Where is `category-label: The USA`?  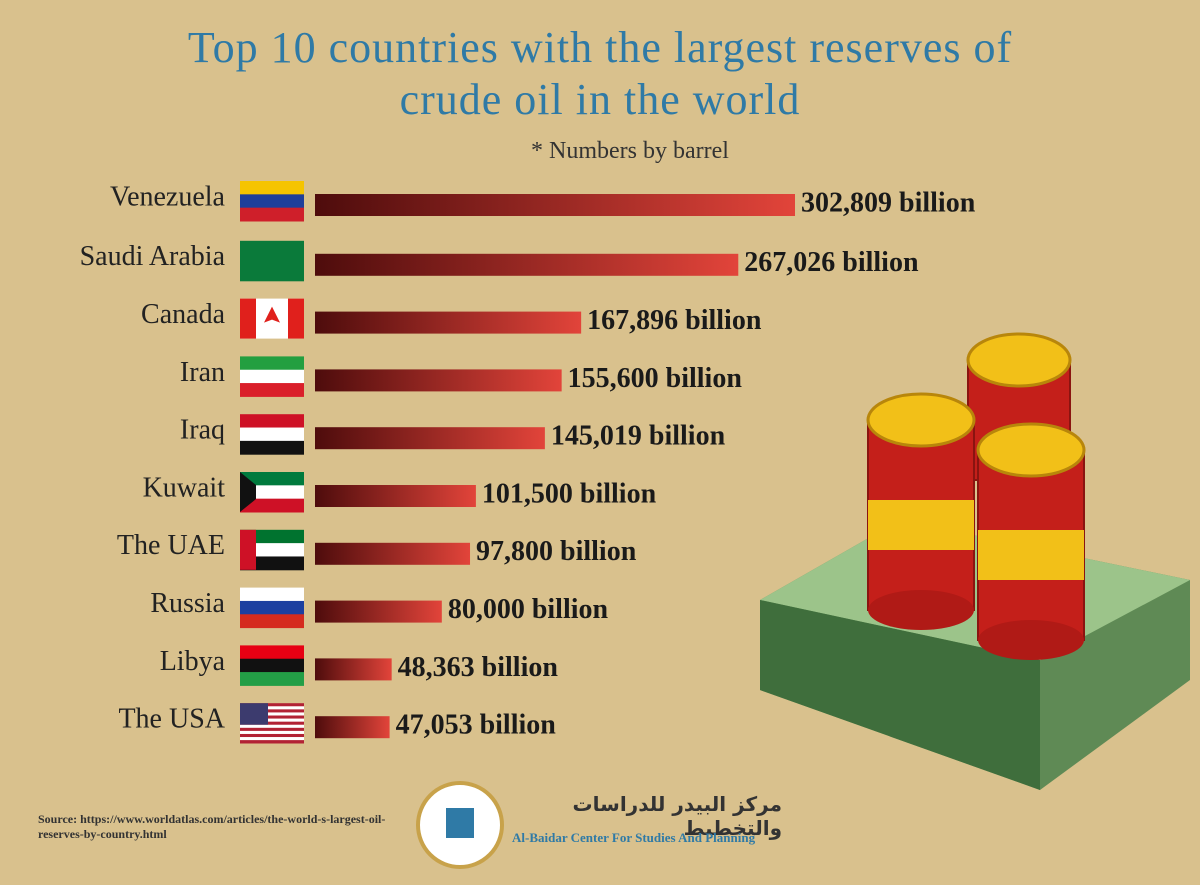
category-label: The USA is located at coordinates (171, 719).